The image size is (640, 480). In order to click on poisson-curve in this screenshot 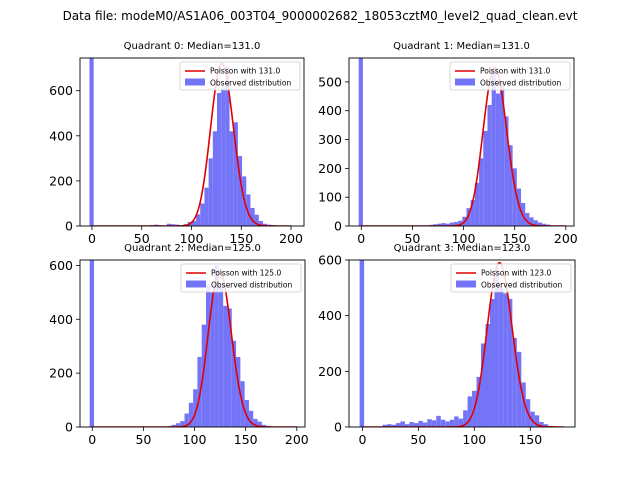, I will do `click(191, 144)`.